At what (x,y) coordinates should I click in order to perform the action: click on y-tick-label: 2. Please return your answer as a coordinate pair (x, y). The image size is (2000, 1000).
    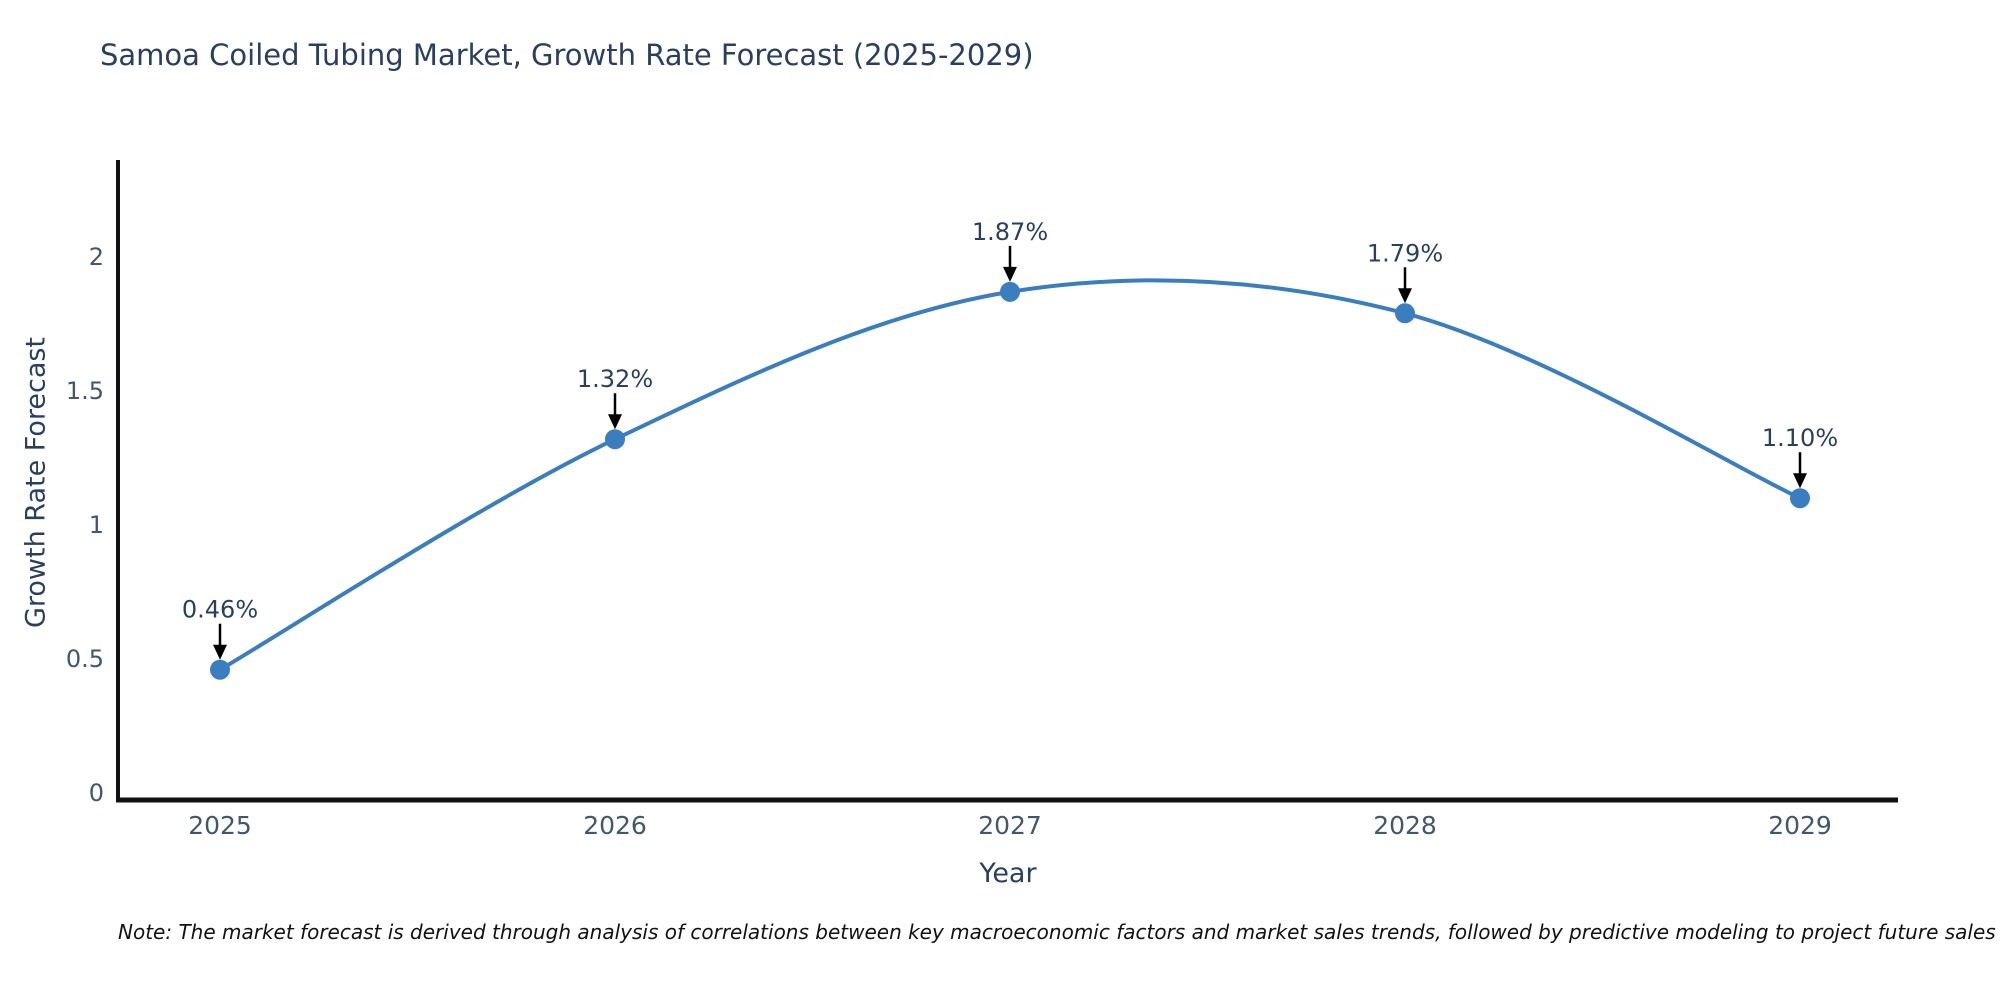
    Looking at the image, I should click on (96, 257).